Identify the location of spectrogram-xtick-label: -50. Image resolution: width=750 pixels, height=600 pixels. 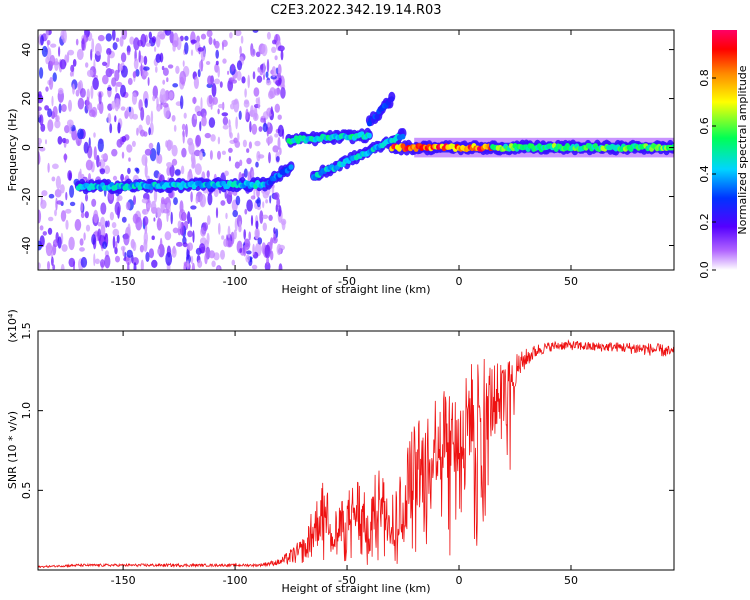
(347, 281).